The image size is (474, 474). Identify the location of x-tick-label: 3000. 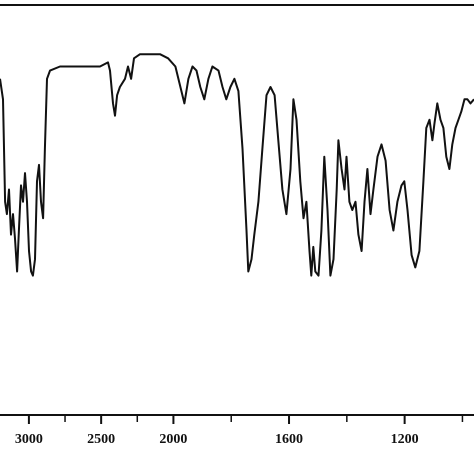
(29, 439).